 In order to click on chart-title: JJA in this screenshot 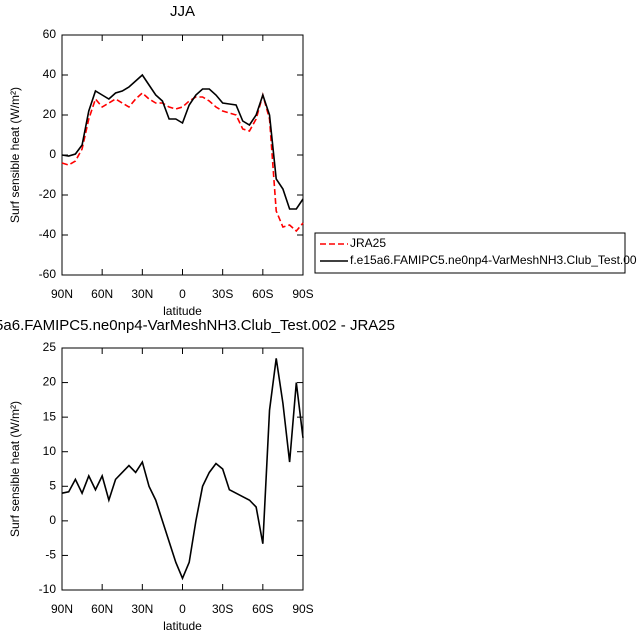, I will do `click(182, 11)`.